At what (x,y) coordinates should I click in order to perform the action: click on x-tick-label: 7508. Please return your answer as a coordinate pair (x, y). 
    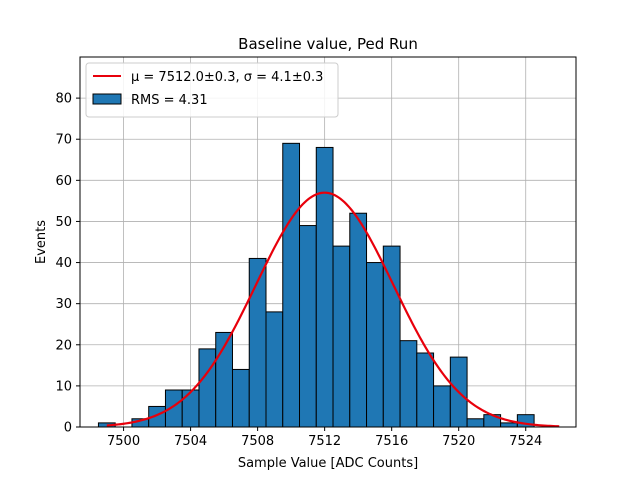
    Looking at the image, I should click on (257, 441).